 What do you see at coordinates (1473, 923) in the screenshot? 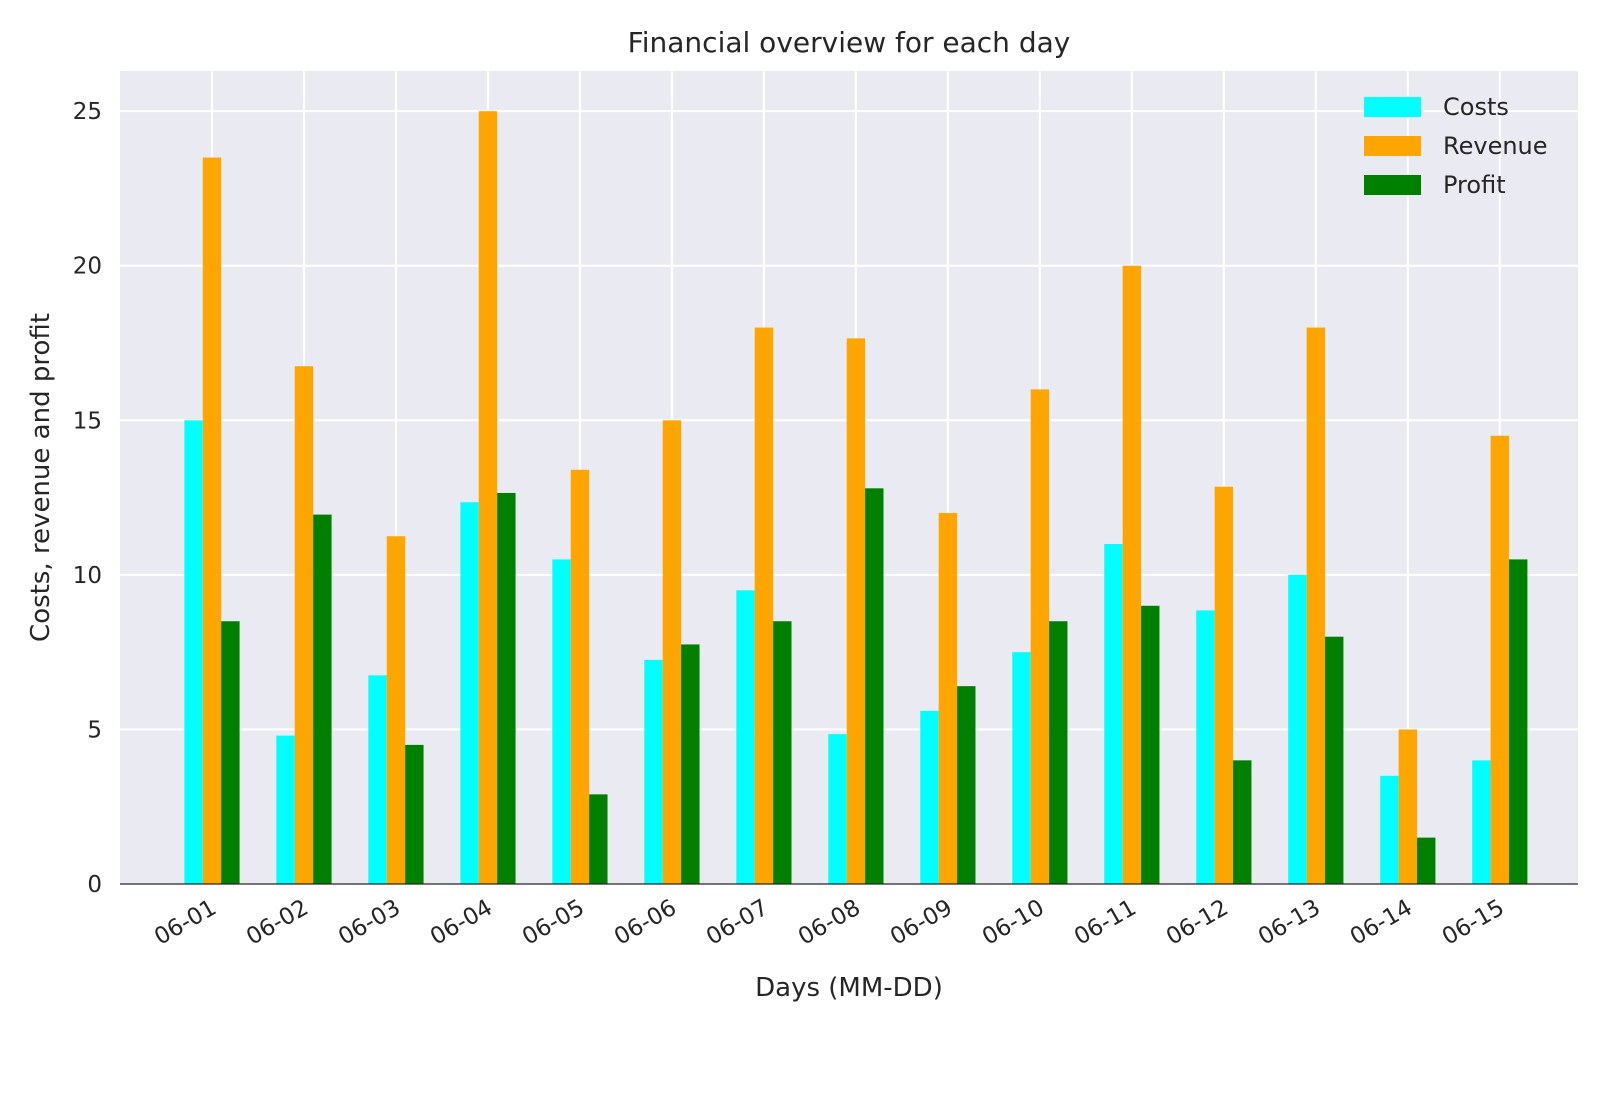
I see `x-tick-label: 06-15` at bounding box center [1473, 923].